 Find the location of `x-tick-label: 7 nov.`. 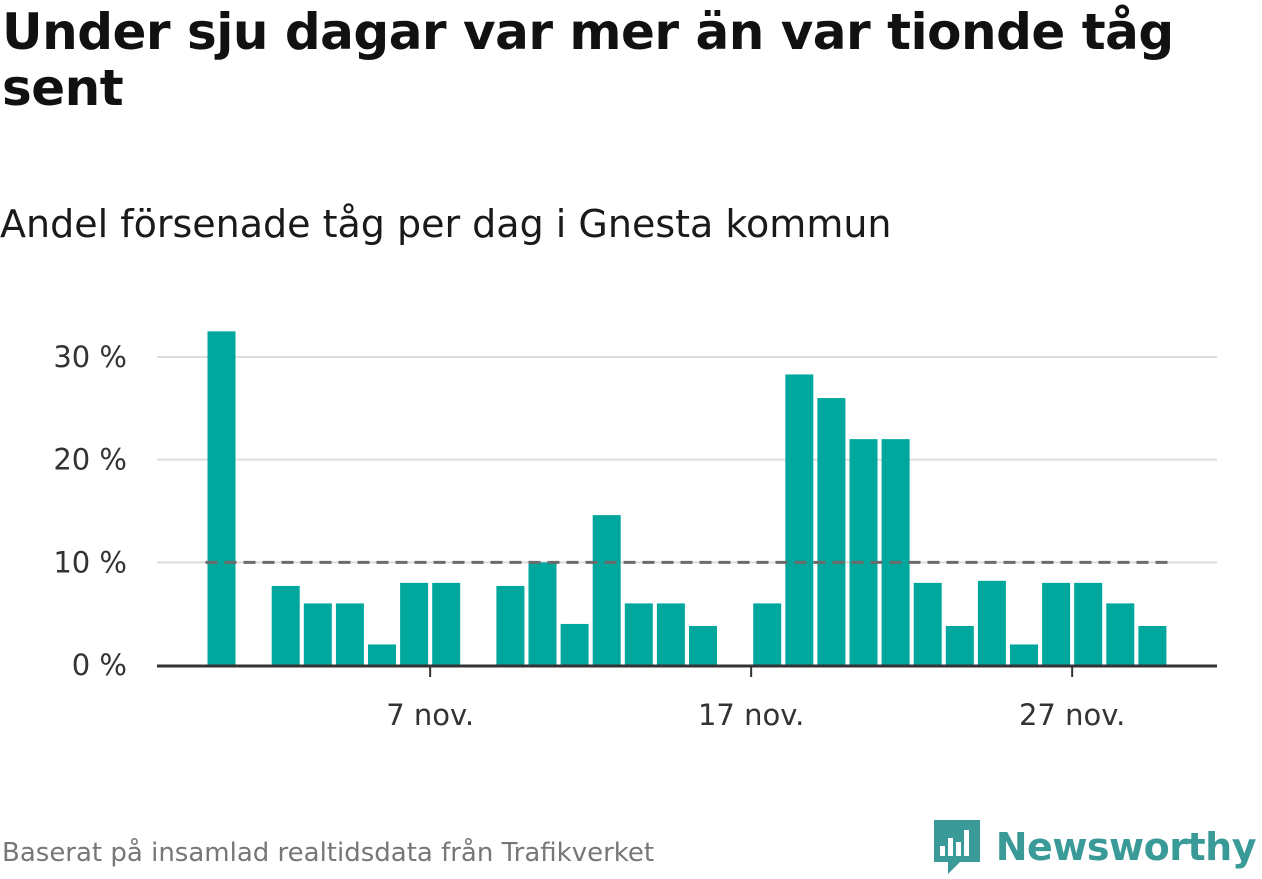

x-tick-label: 7 nov. is located at coordinates (430, 715).